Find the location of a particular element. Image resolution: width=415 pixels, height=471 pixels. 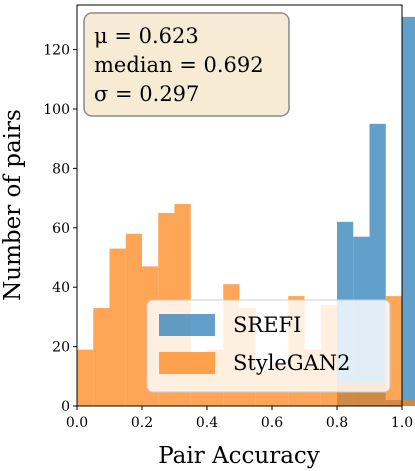

y-tick-label-6: 120 is located at coordinates (56, 51).